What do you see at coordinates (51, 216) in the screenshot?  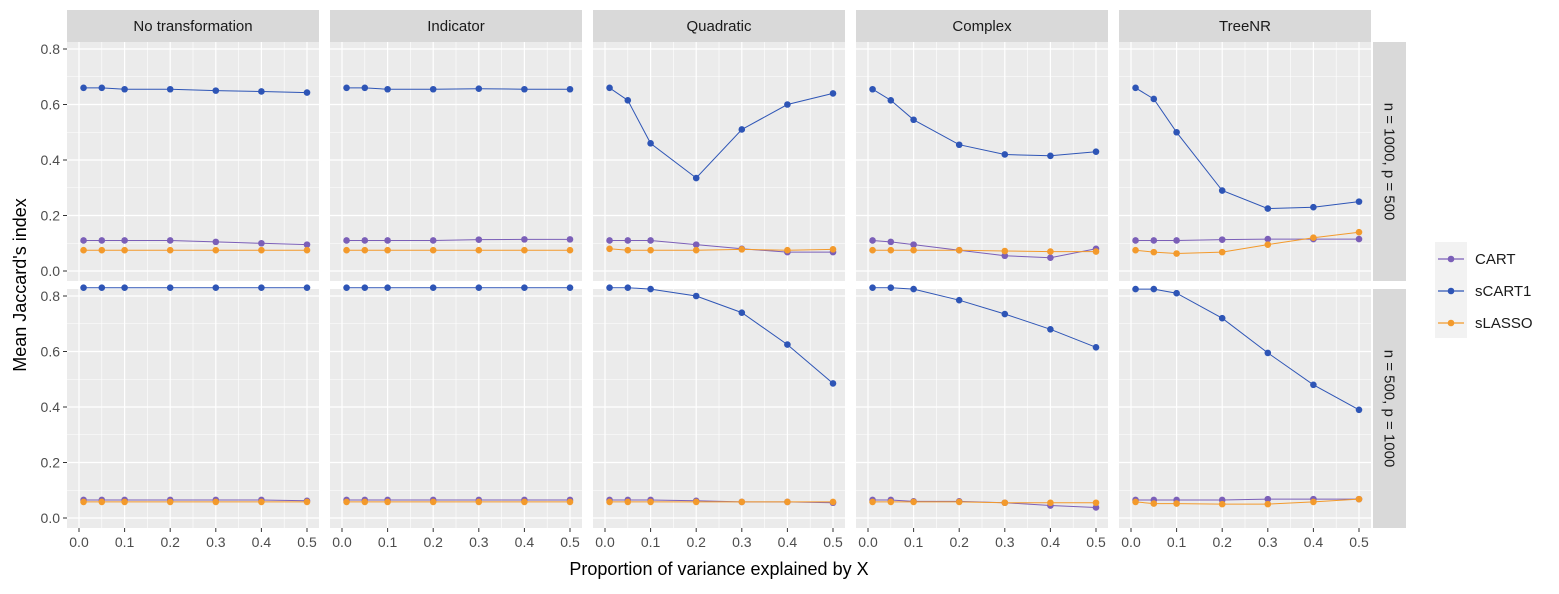 I see `y-tick-label: 0.2` at bounding box center [51, 216].